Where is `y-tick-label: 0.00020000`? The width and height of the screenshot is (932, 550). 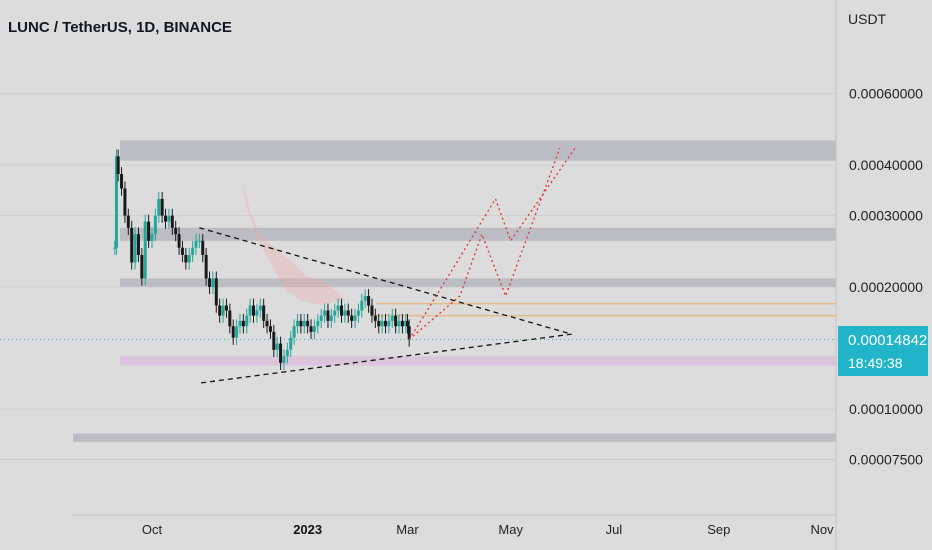
y-tick-label: 0.00020000 is located at coordinates (886, 287).